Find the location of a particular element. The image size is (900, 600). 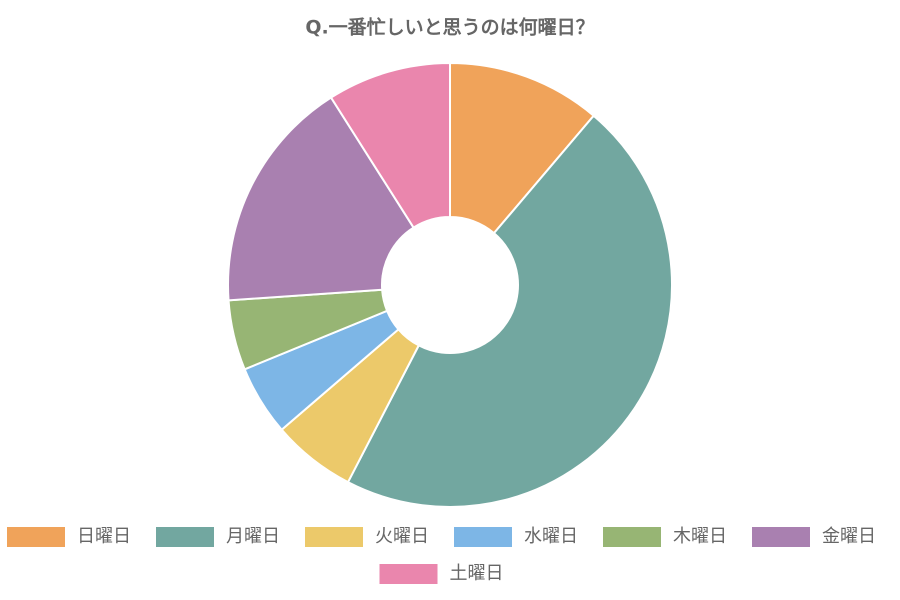

legend-item: 日曜日 is located at coordinates (69, 536).